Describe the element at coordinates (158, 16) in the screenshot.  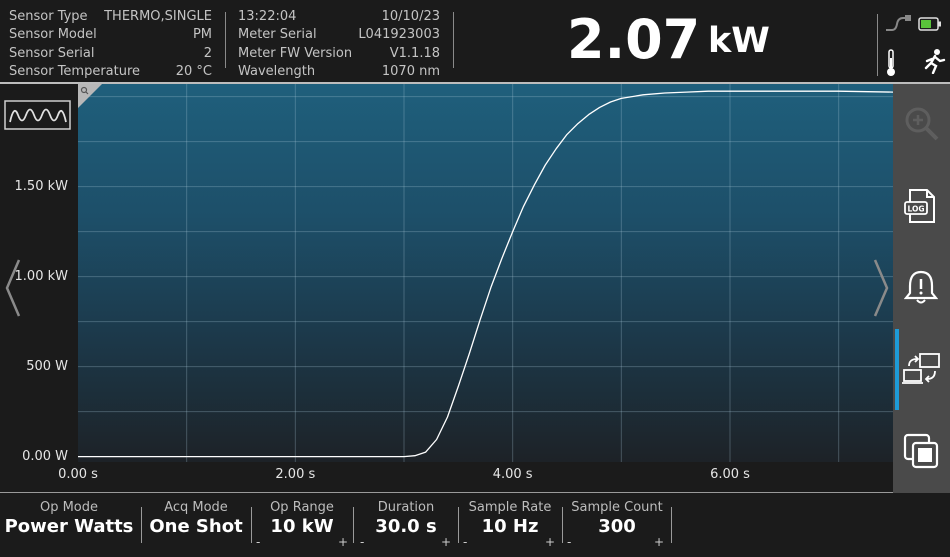
I see `sensor-type-value: THERMO,SINGLE` at that location.